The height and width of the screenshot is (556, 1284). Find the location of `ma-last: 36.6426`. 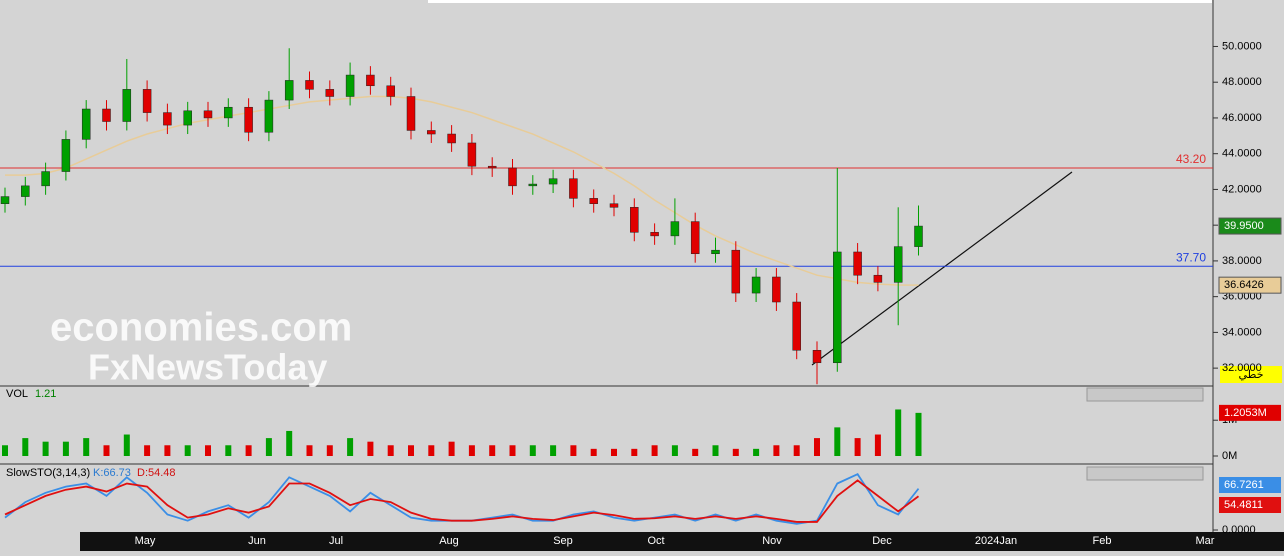

ma-last: 36.6426 is located at coordinates (1244, 285).